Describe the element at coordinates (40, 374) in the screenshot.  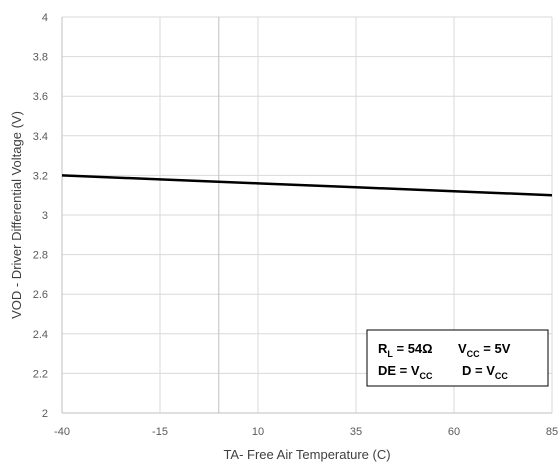
I see `y-tick-label: 2.2` at that location.